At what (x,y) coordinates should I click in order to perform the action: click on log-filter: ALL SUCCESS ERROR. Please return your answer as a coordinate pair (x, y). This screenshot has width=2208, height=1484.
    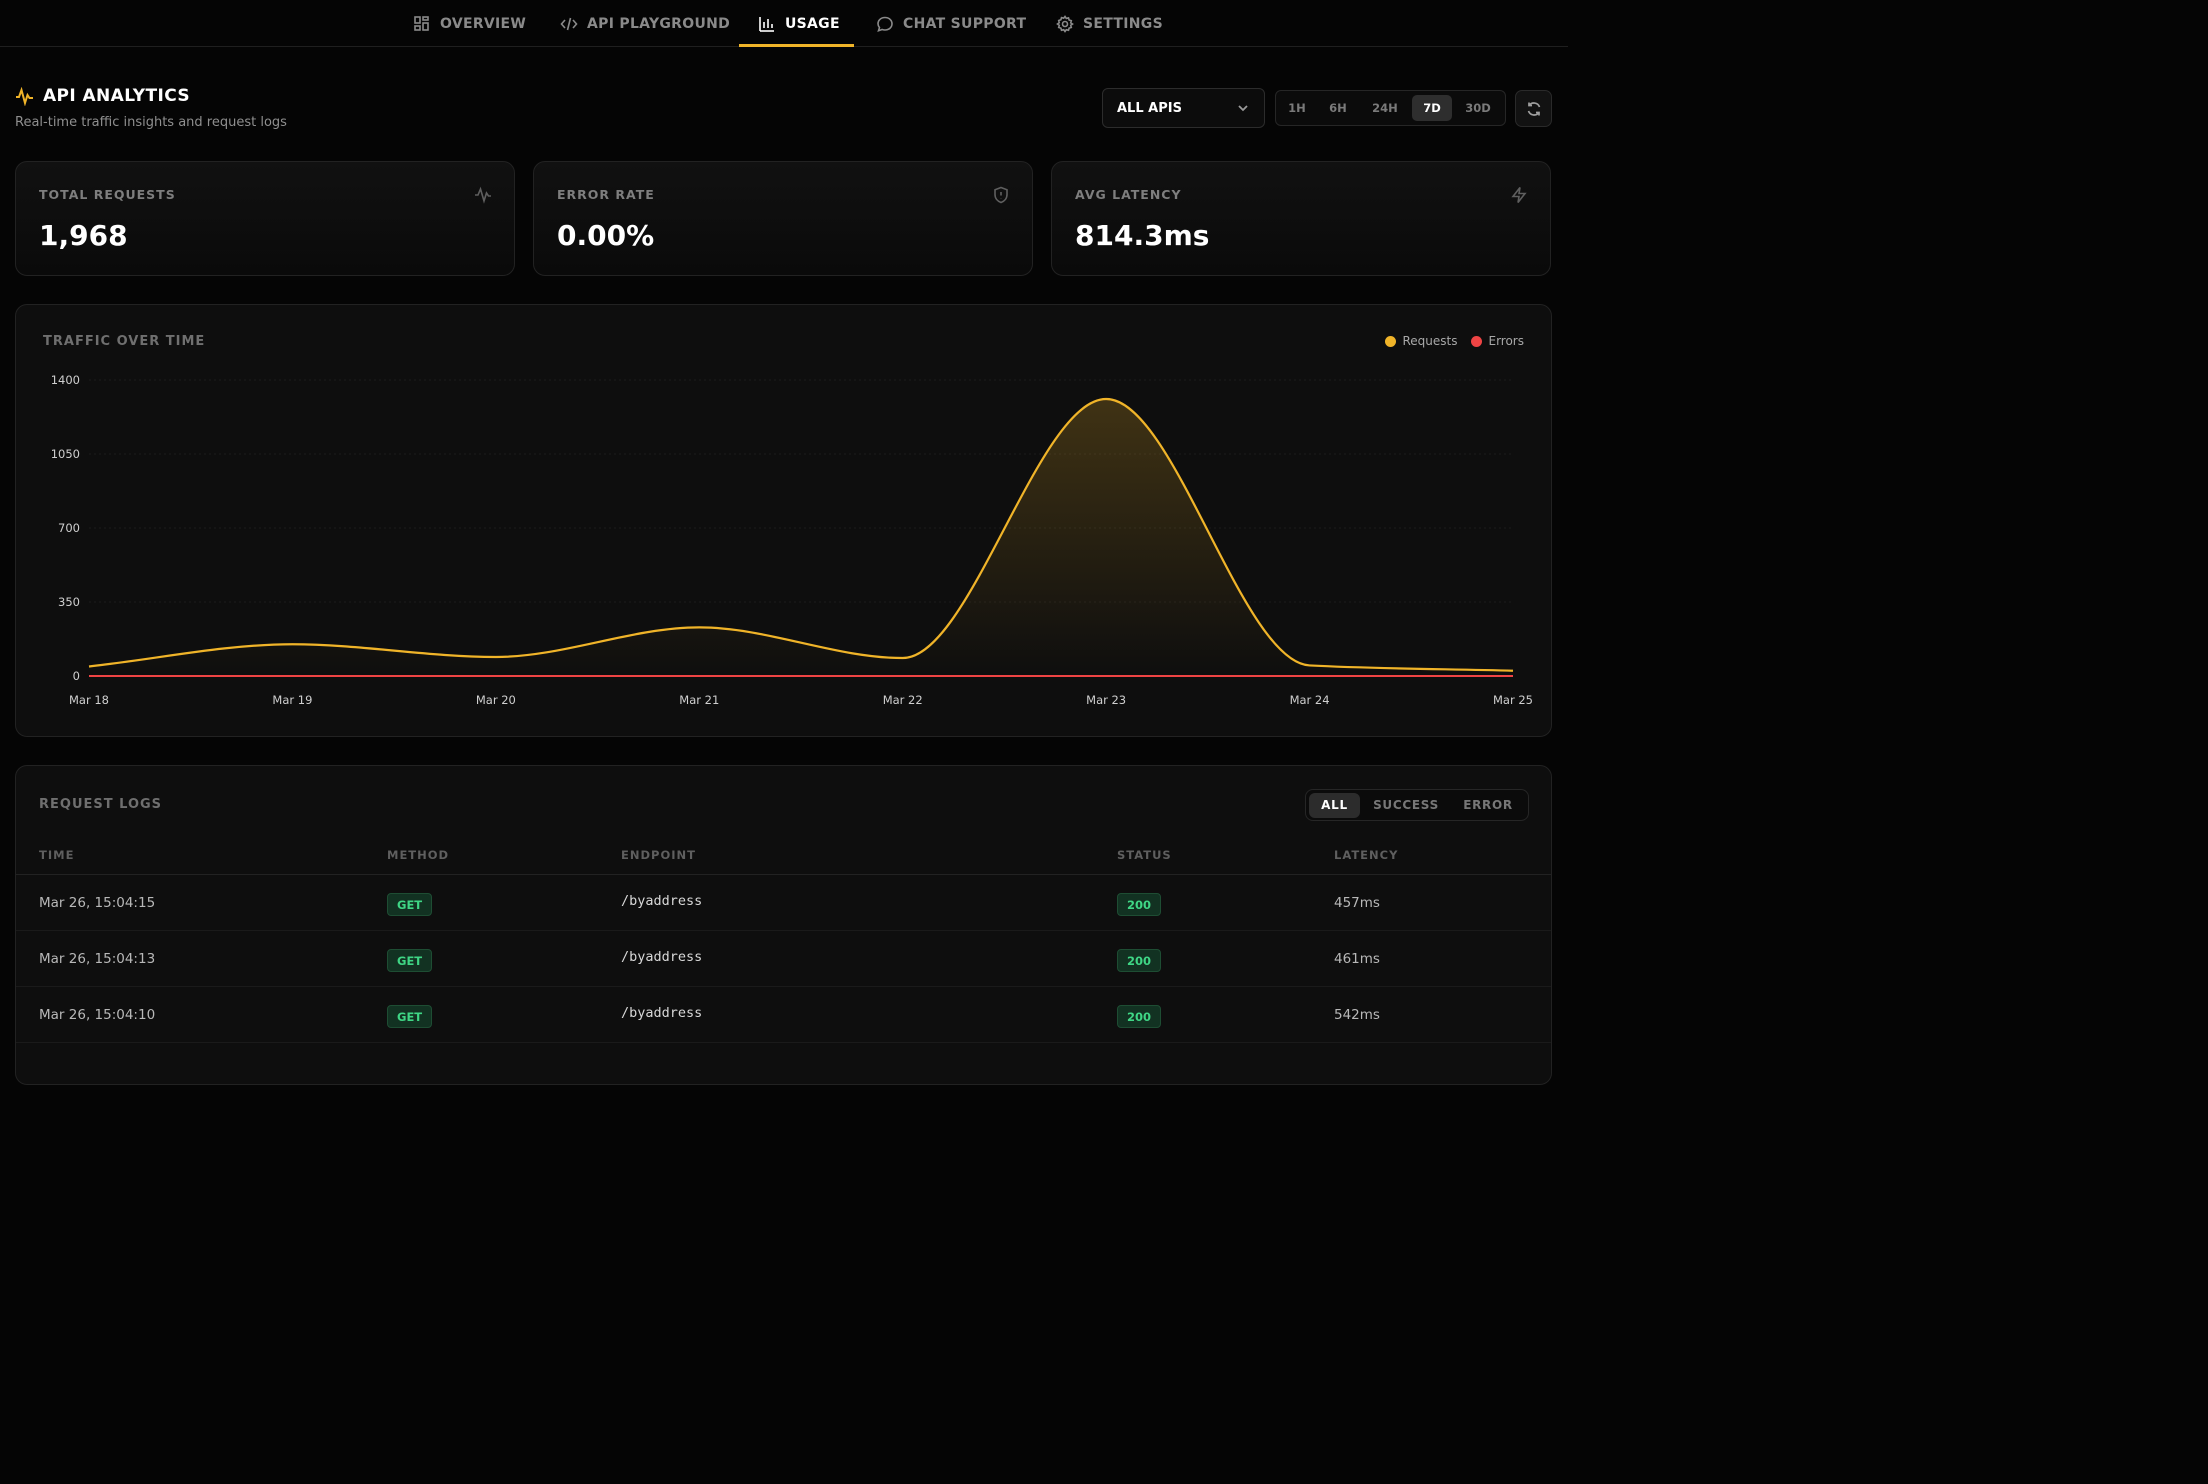
    Looking at the image, I should click on (1417, 805).